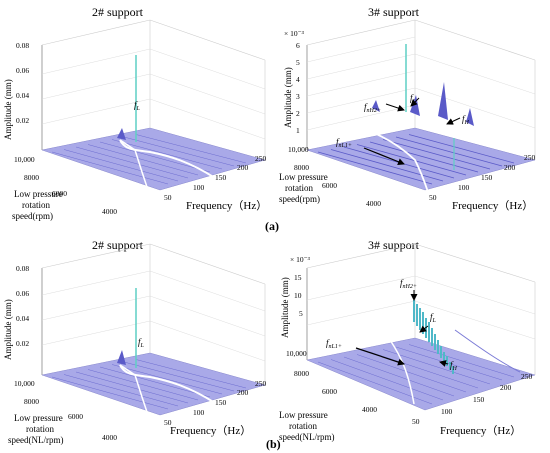 The image size is (550, 453). I want to click on z-tick: 15, so click(298, 277).